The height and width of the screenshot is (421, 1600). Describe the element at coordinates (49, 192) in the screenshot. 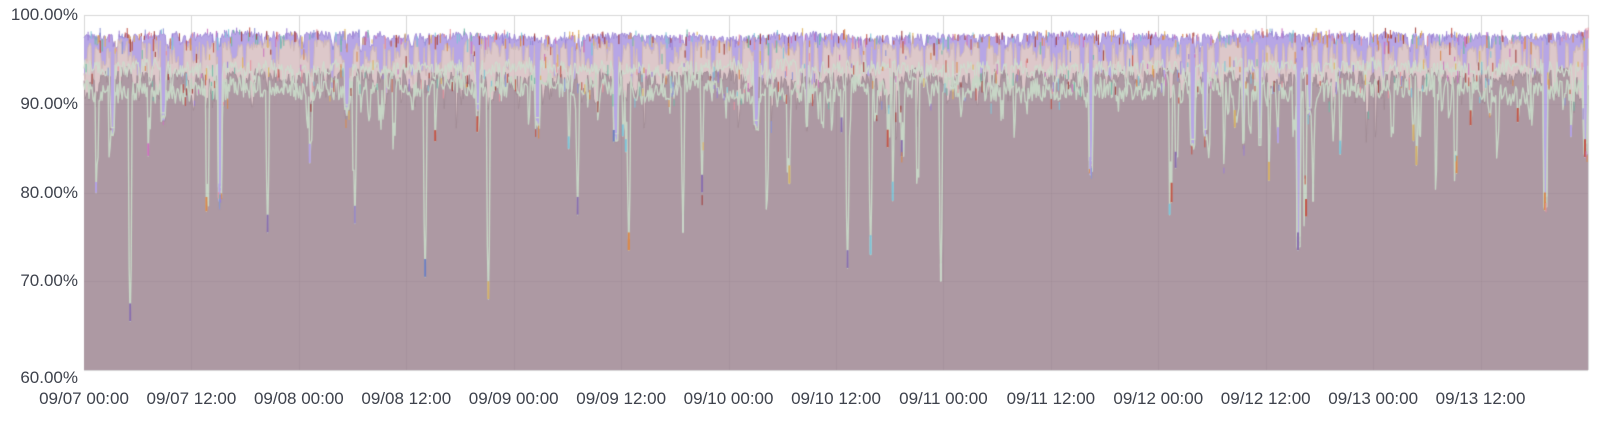

I see `y-axis-tick: 80.00%` at that location.